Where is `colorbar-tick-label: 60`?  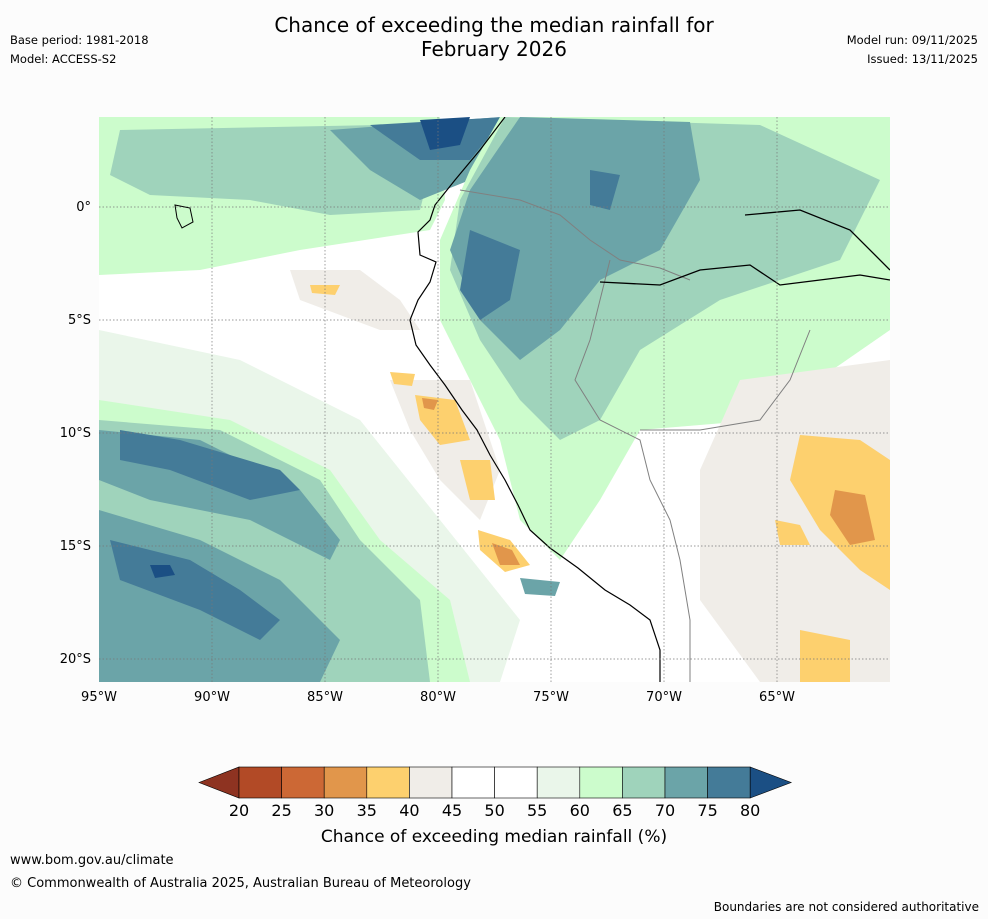
colorbar-tick-label: 60 is located at coordinates (579, 810).